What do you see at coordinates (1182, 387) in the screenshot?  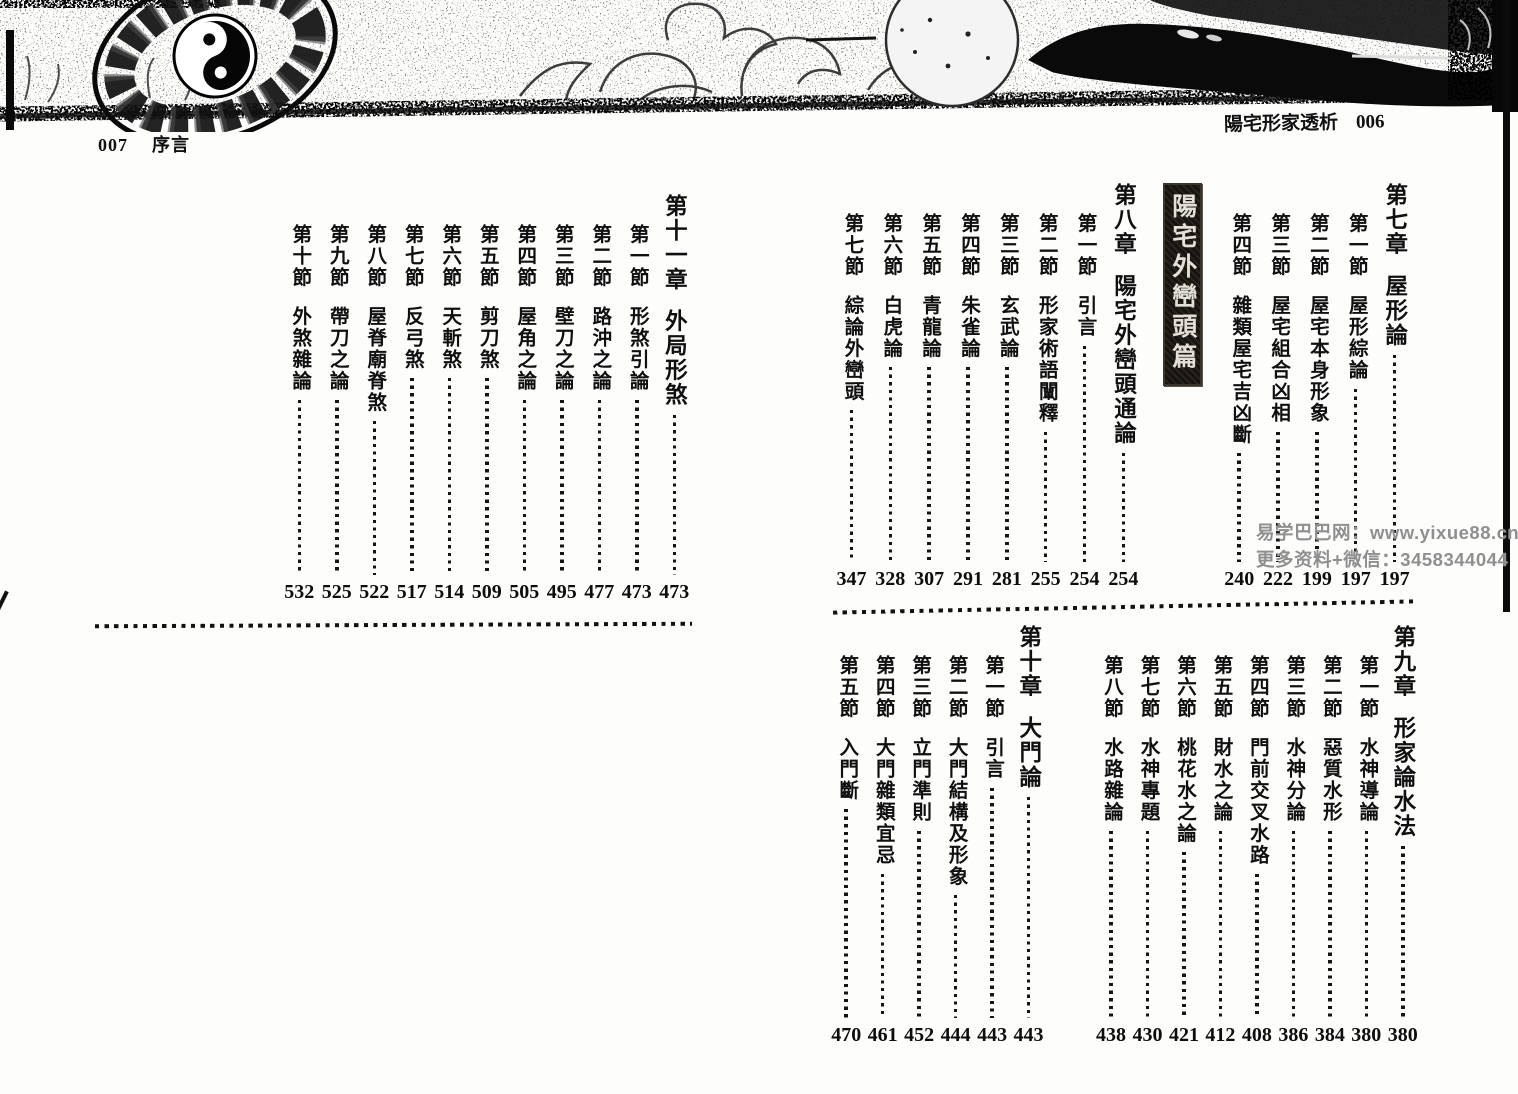 I see `toc-entry: 陽宅外巒頭篇` at bounding box center [1182, 387].